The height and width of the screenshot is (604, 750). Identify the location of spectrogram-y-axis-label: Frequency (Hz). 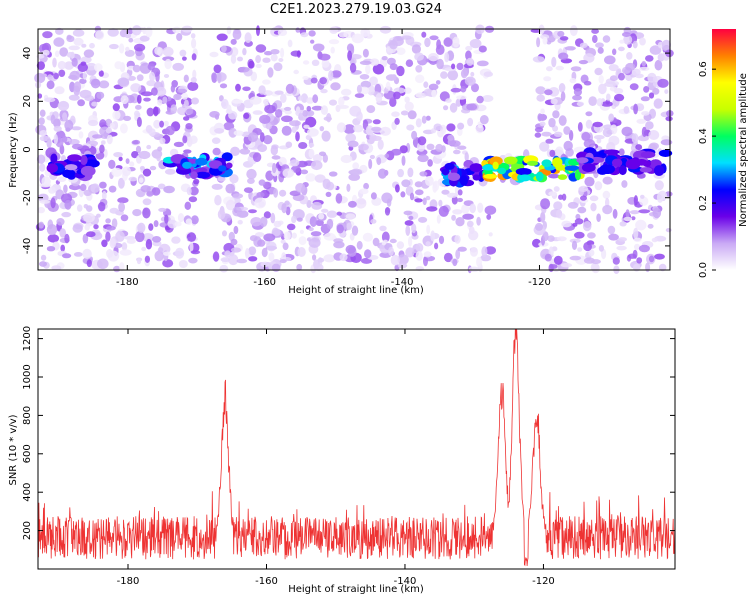
(13, 150).